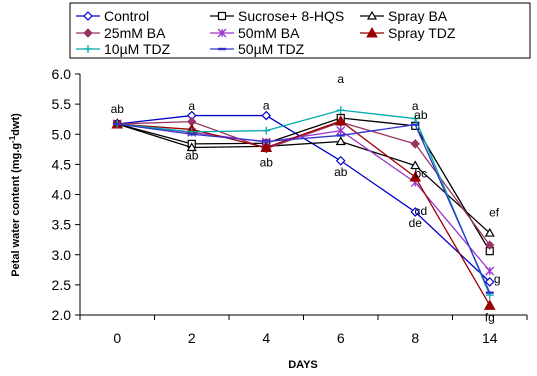 This screenshot has width=537, height=376. I want to click on y-axis-title: Petal water content (mg.g-1dwt), so click(15, 195).